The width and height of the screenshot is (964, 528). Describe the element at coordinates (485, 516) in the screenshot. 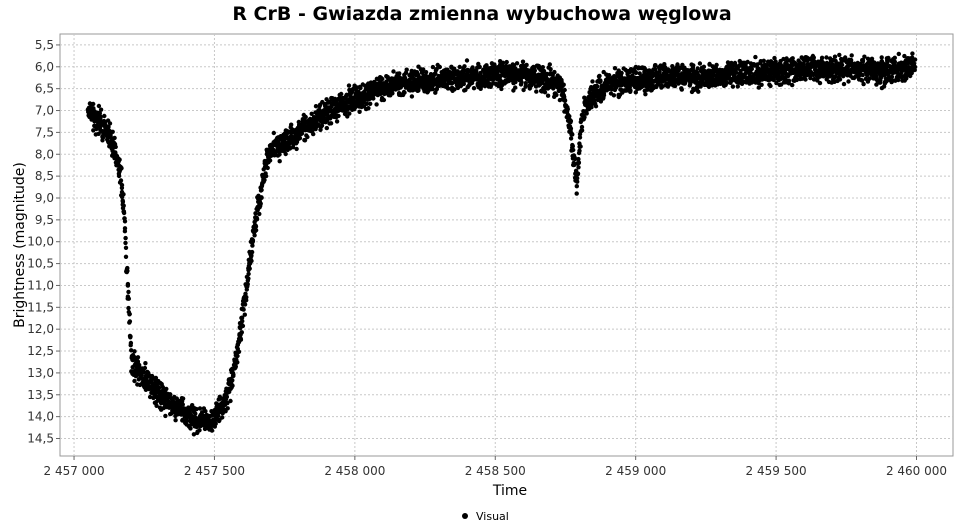

I see `legend: Visual` at that location.